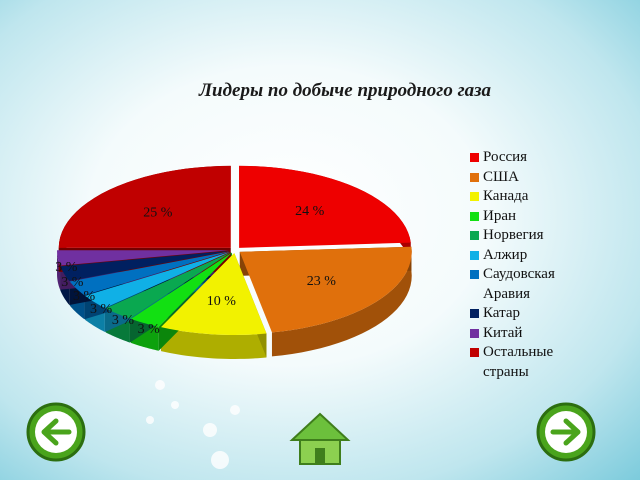  I want to click on legend-label: Иран, so click(500, 215).